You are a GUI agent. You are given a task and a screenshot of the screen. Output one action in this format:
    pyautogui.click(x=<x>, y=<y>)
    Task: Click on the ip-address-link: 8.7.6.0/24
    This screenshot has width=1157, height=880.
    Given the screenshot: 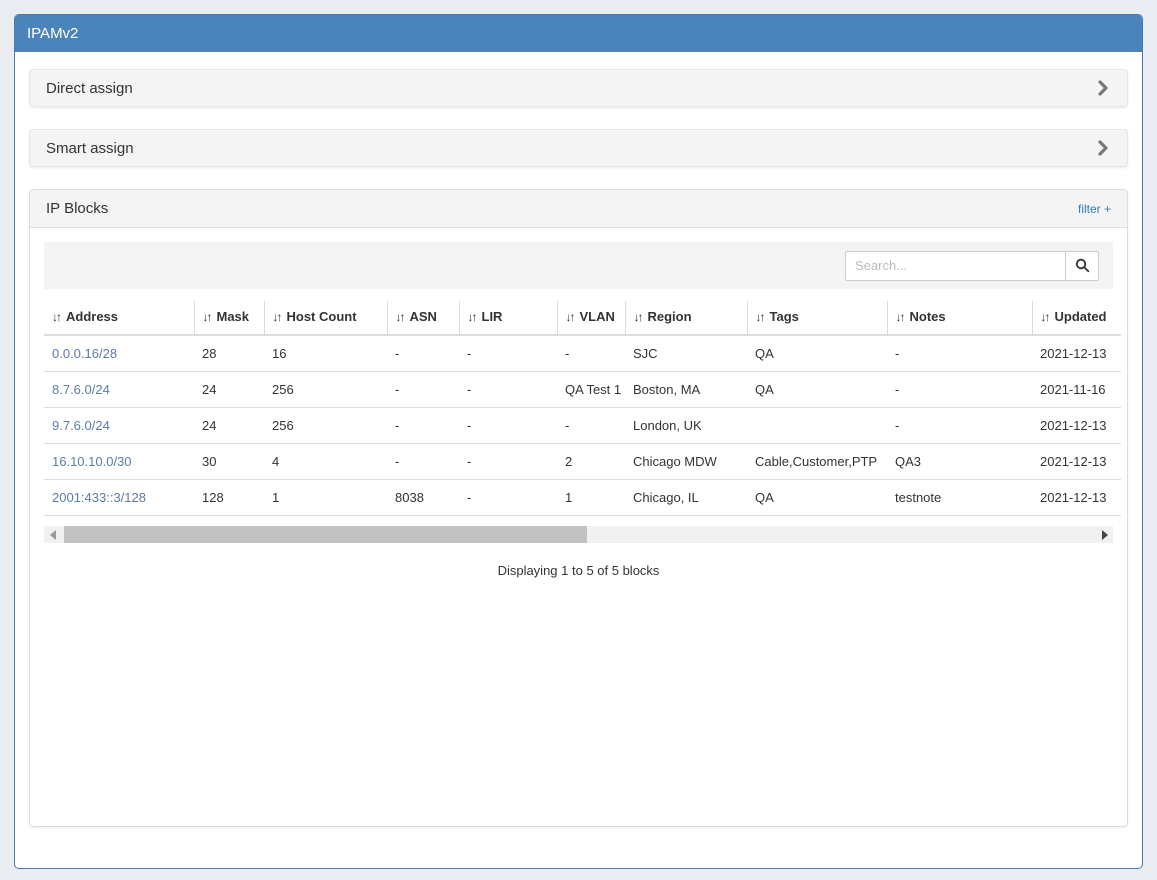 What is the action you would take?
    pyautogui.click(x=81, y=389)
    